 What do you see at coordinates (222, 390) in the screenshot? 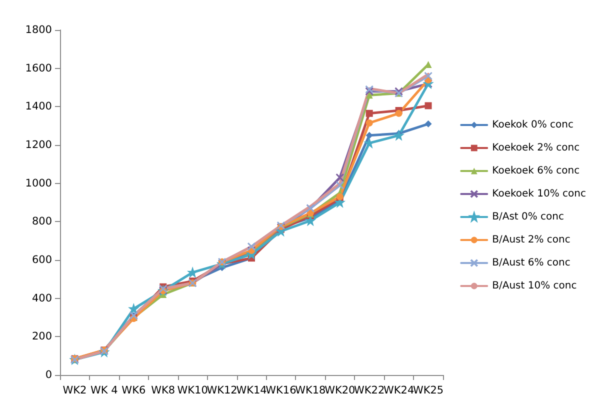
I see `x-tick-label: WK12` at bounding box center [222, 390].